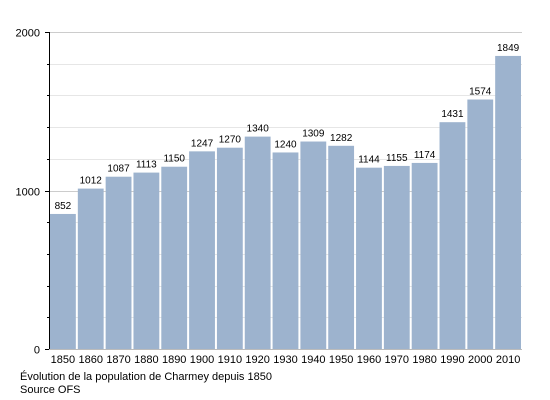  I want to click on x-tick-label-1900: 1900, so click(202, 360).